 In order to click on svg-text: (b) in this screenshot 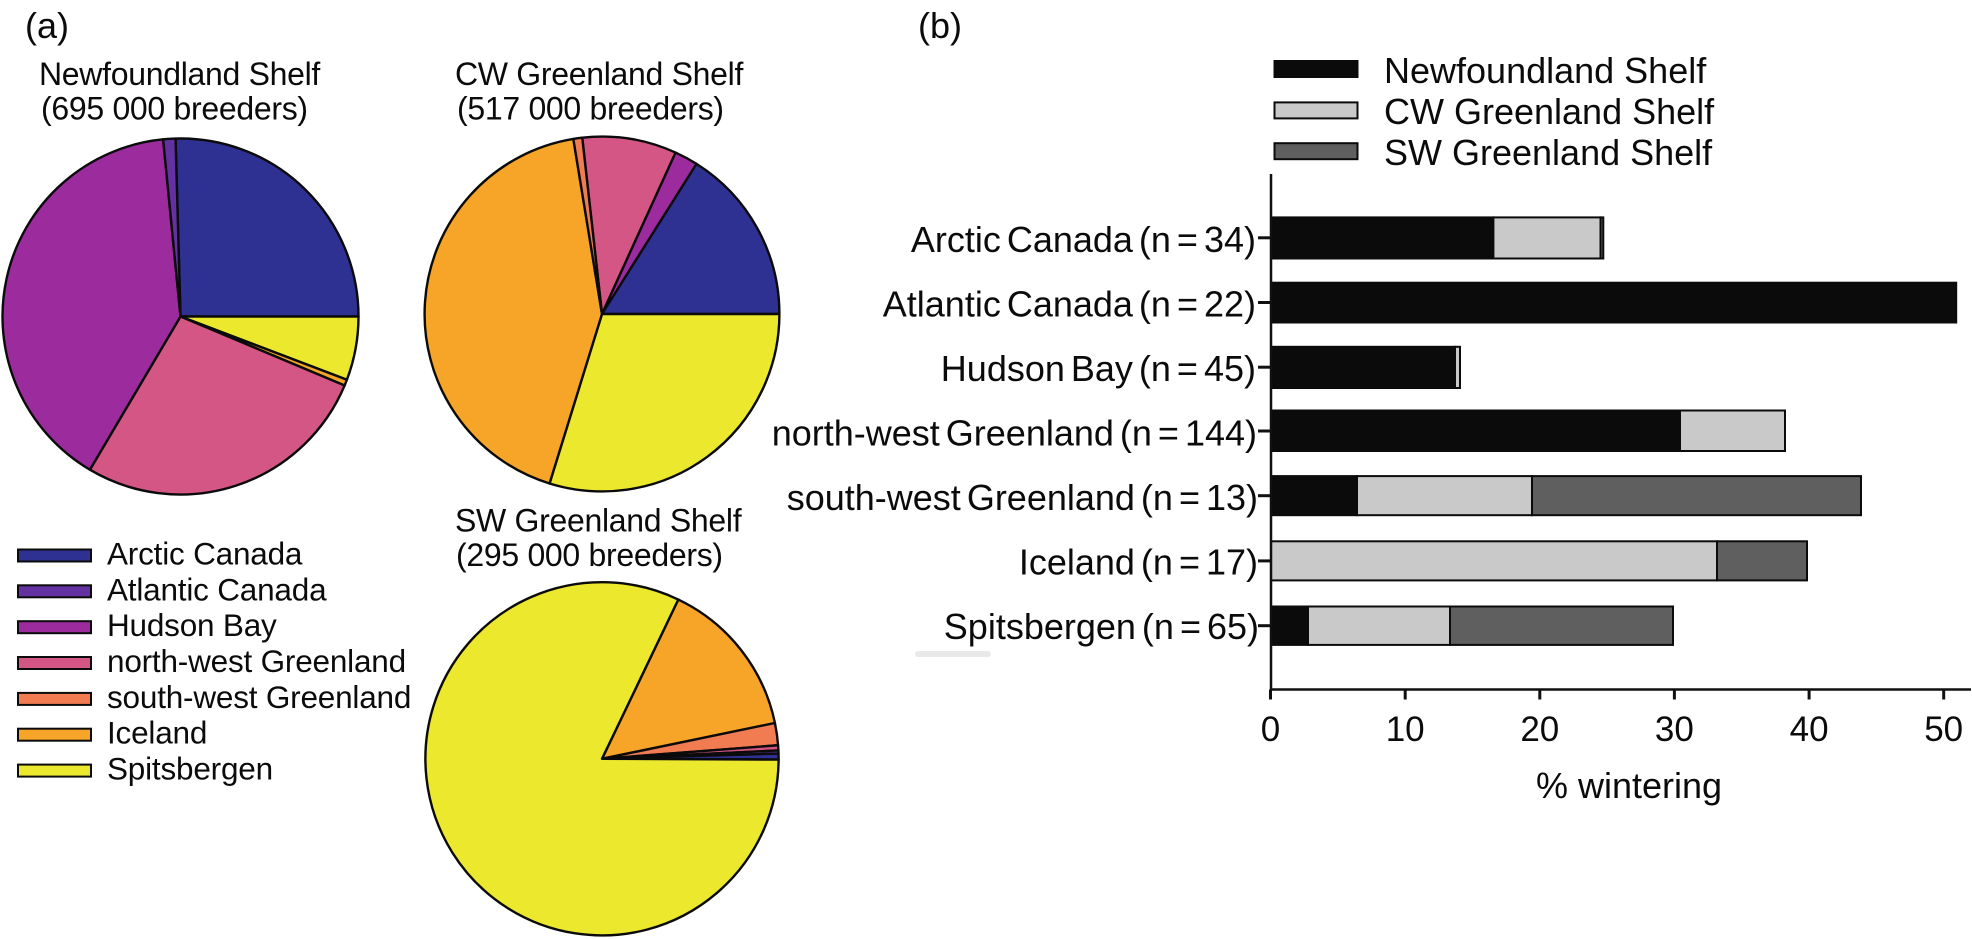, I will do `click(940, 25)`.